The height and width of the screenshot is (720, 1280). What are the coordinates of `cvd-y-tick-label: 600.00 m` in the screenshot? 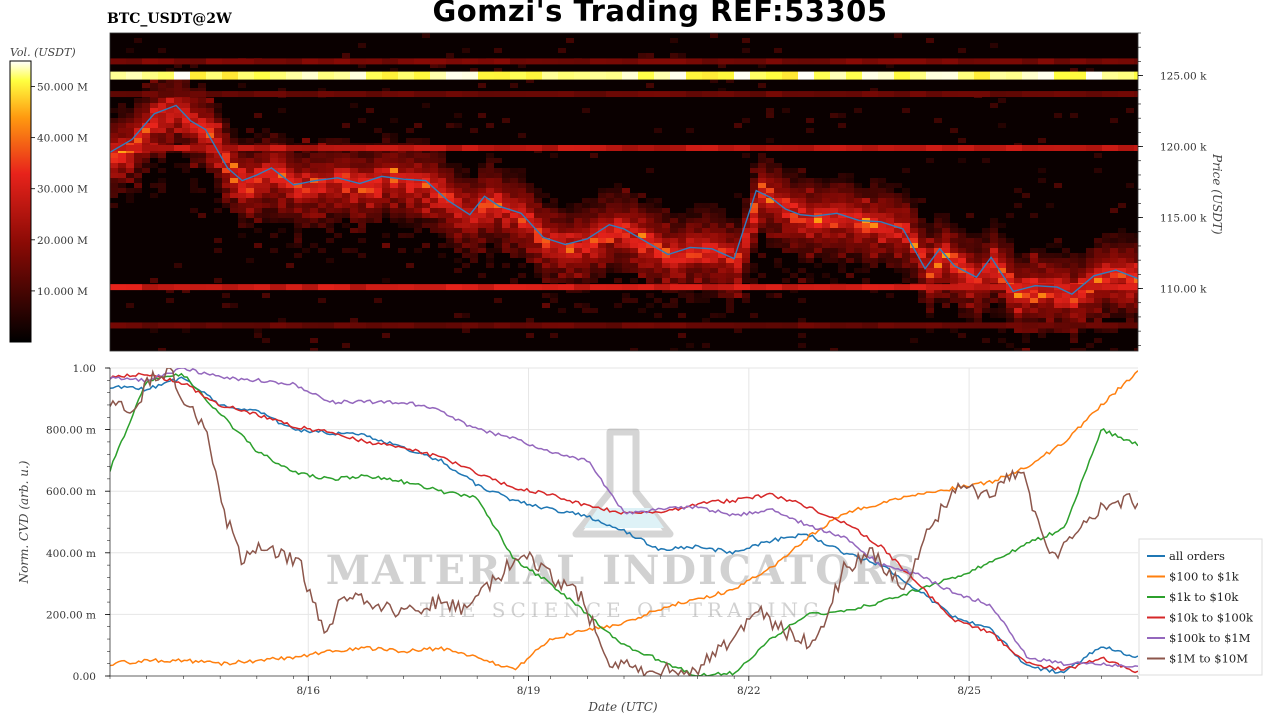 It's located at (71, 492).